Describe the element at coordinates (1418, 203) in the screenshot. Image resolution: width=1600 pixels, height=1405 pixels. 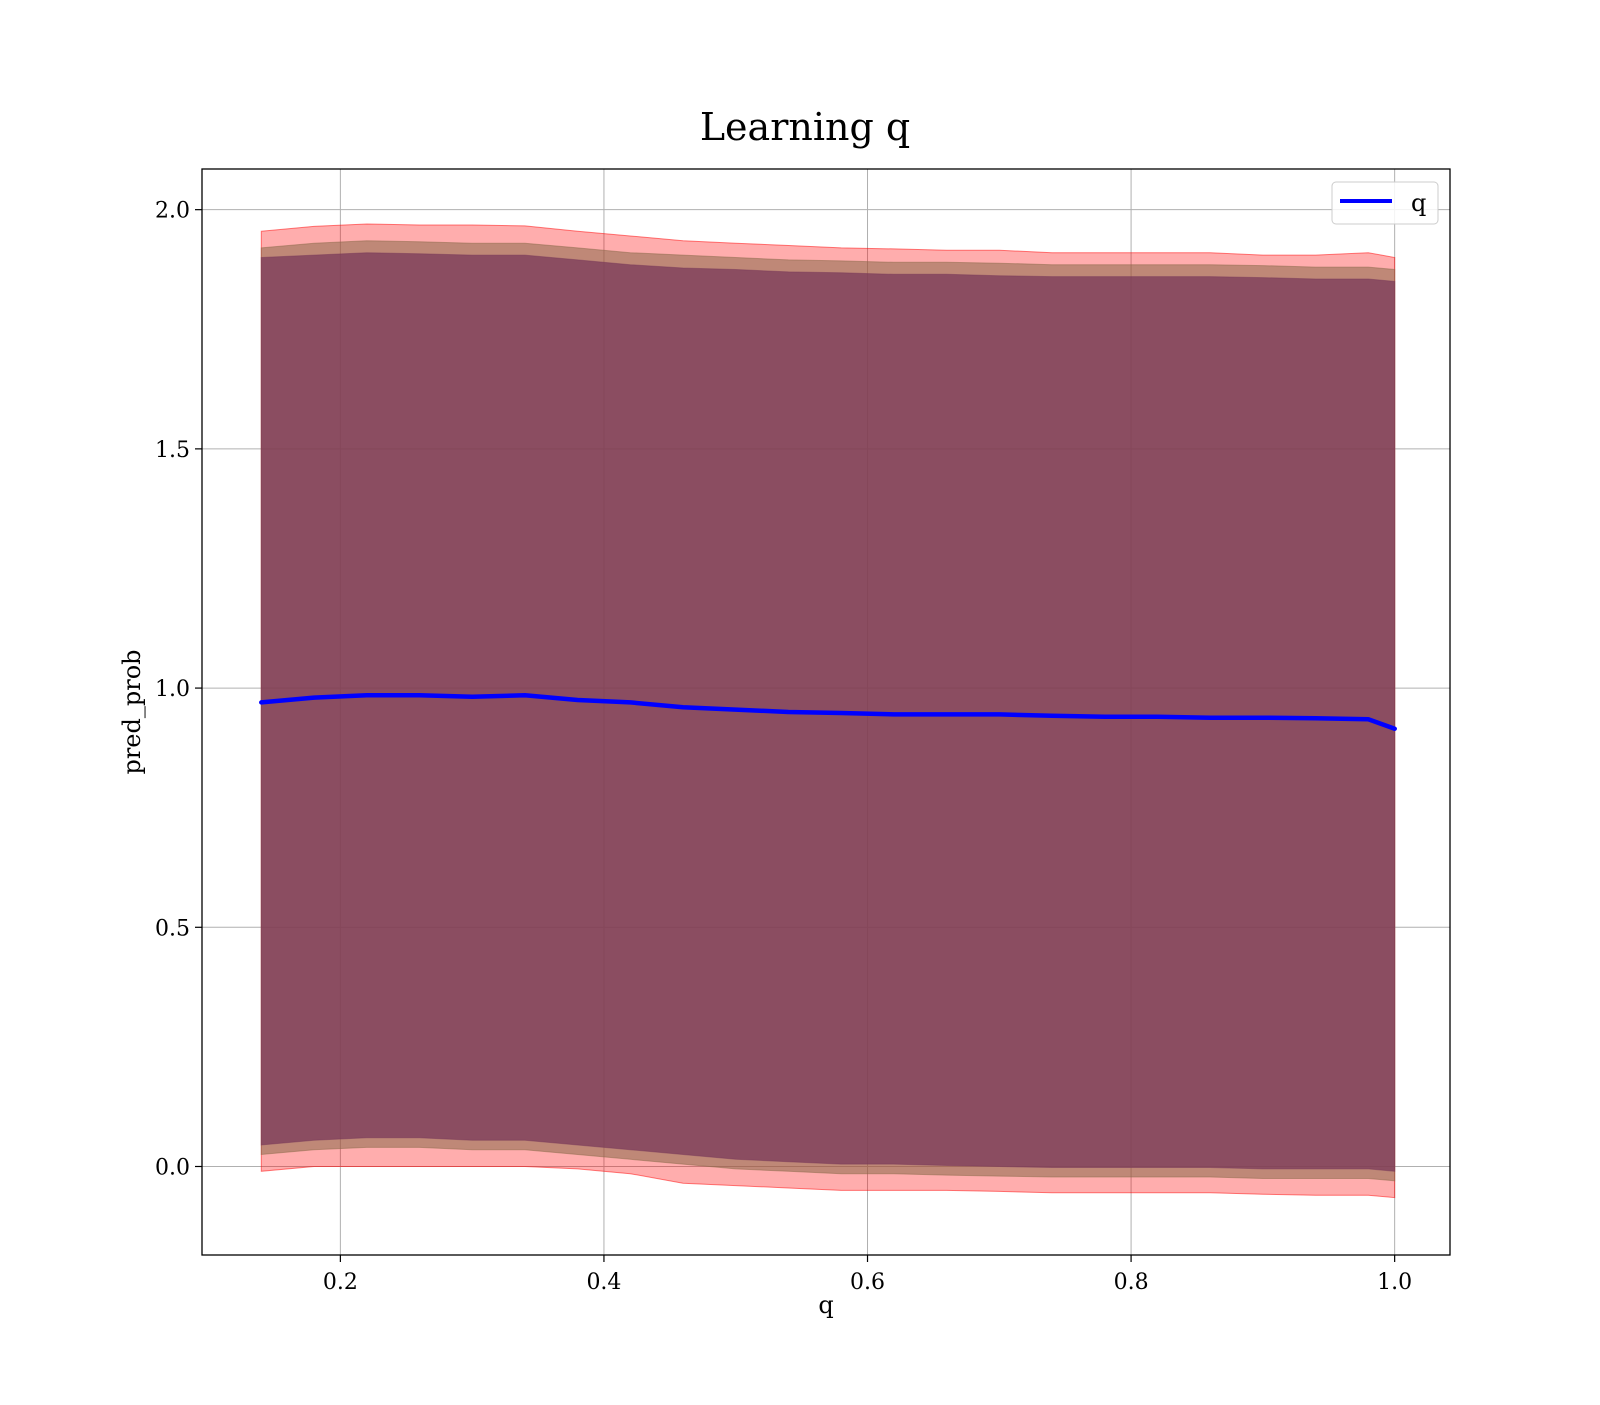
I see `legend-label-q: q` at that location.